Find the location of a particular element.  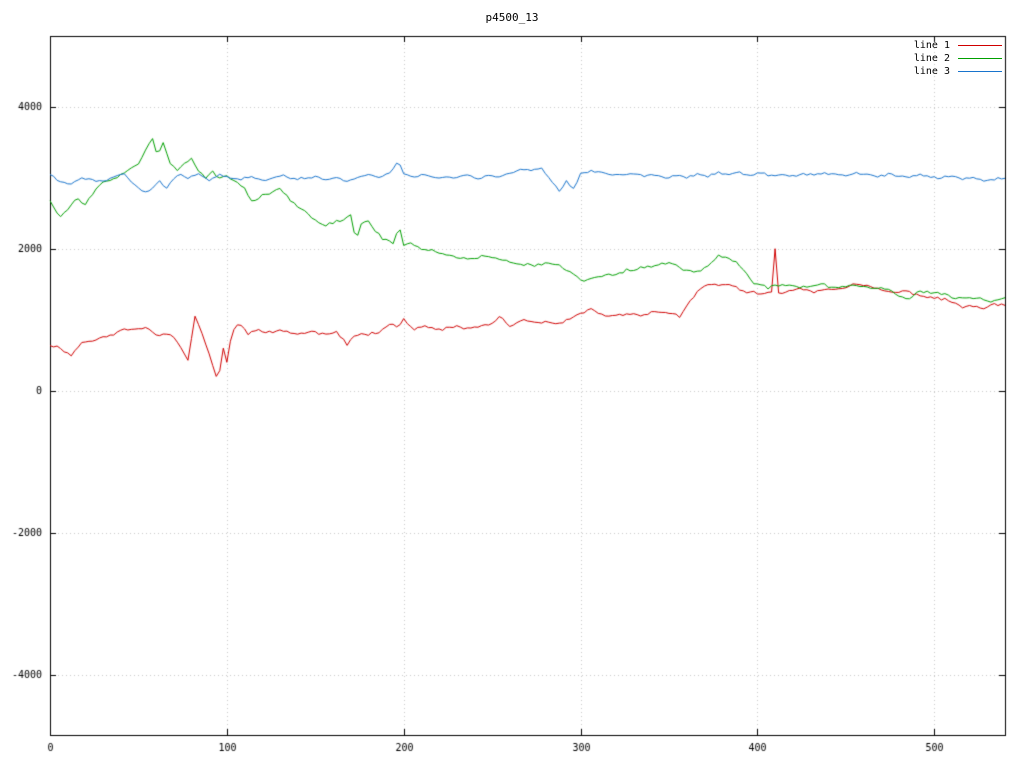

legend-label: line 1 is located at coordinates (931, 45).